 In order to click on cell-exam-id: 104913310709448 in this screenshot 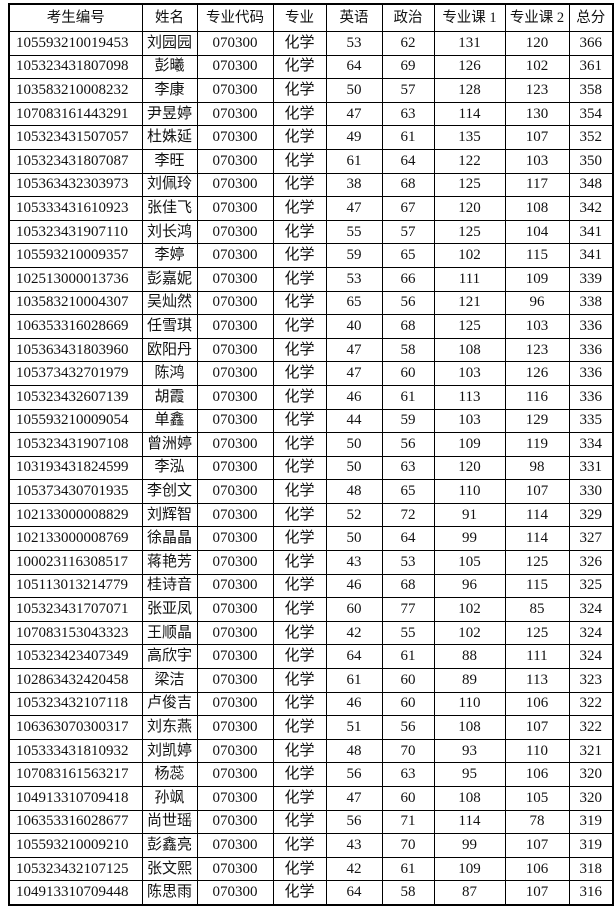, I will do `click(75, 893)`.